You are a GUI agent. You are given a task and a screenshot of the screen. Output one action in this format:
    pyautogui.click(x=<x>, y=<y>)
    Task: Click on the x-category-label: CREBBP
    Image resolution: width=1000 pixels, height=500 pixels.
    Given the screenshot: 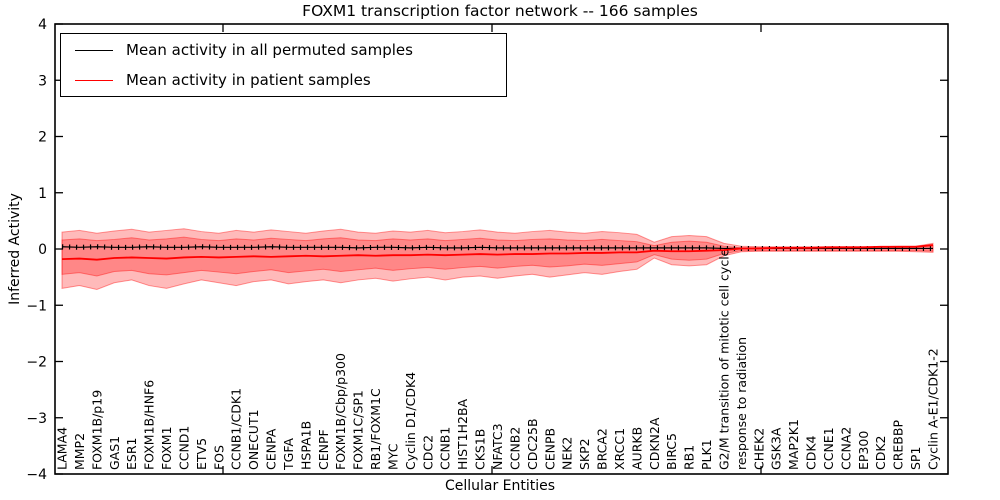 What is the action you would take?
    pyautogui.click(x=898, y=445)
    